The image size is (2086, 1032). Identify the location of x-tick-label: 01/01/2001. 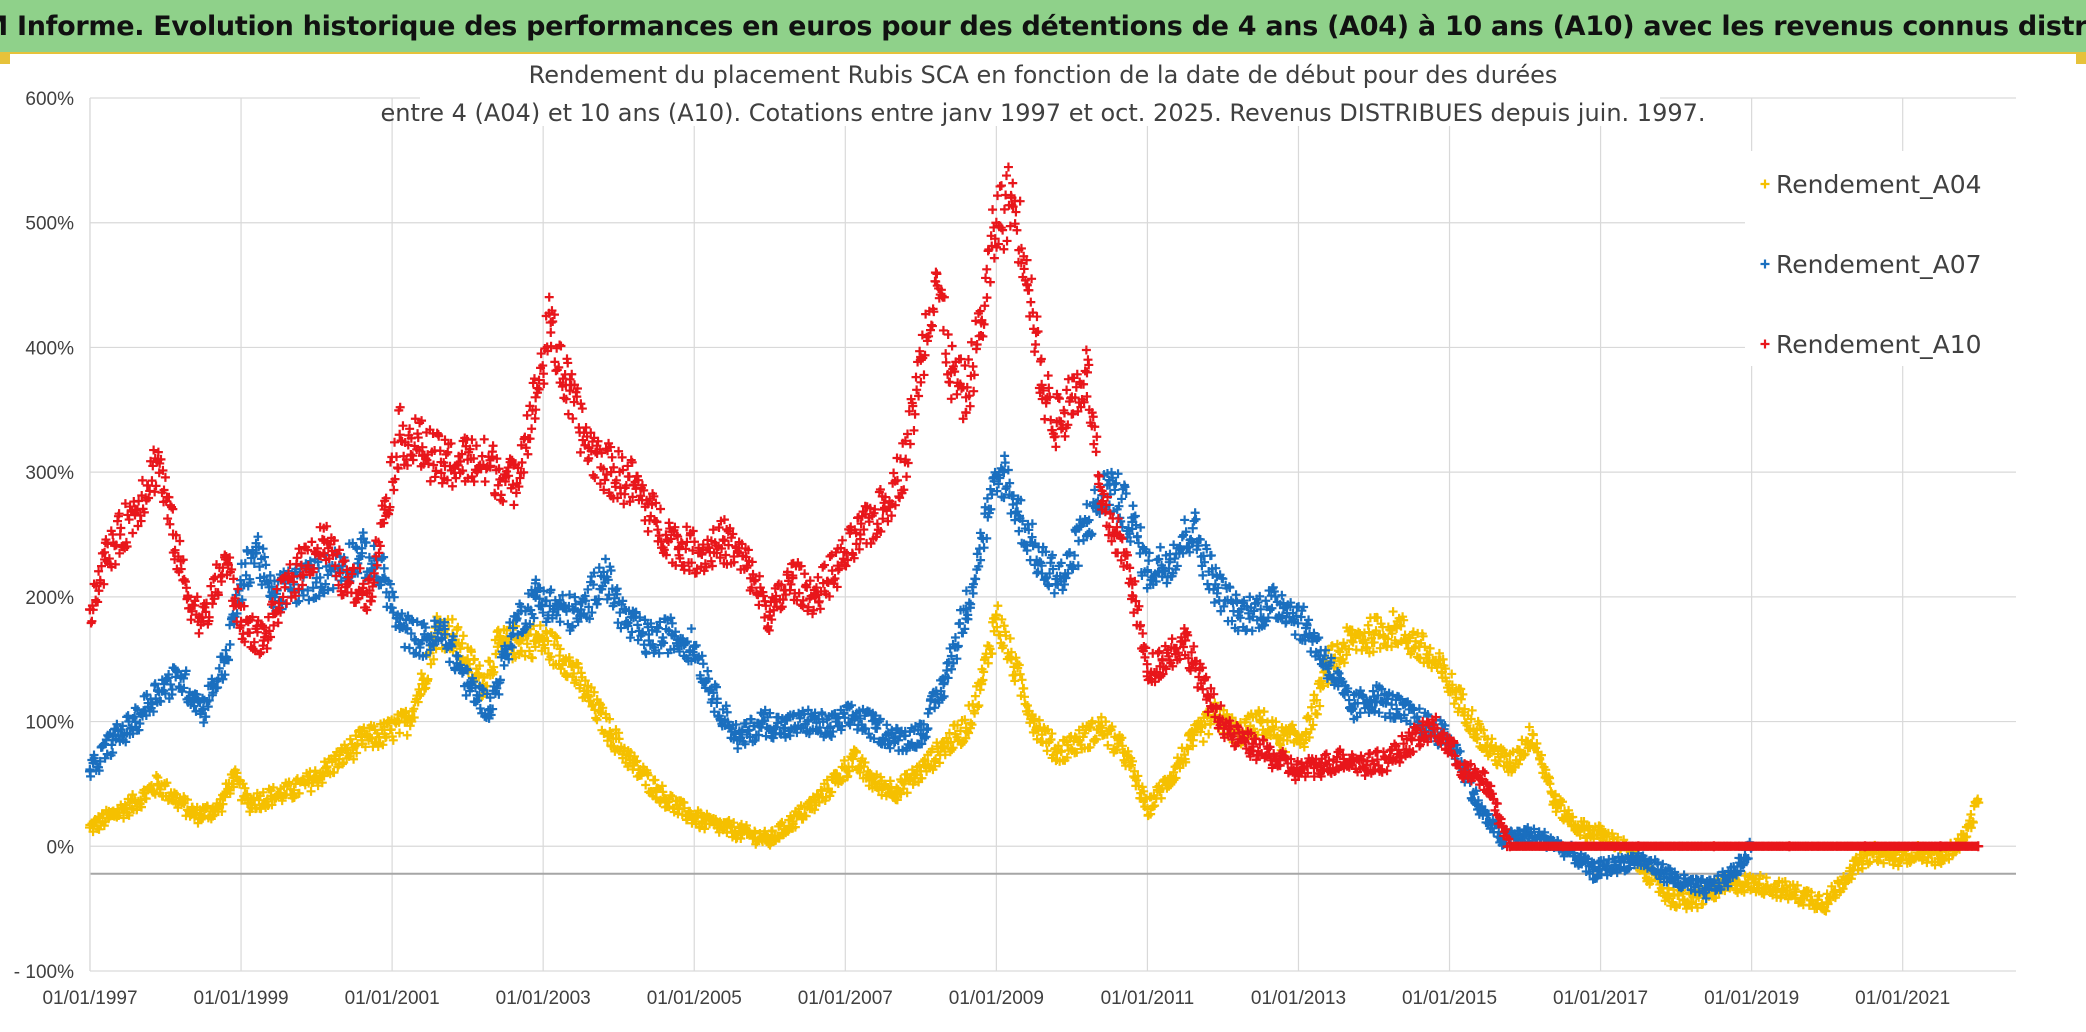
(392, 998).